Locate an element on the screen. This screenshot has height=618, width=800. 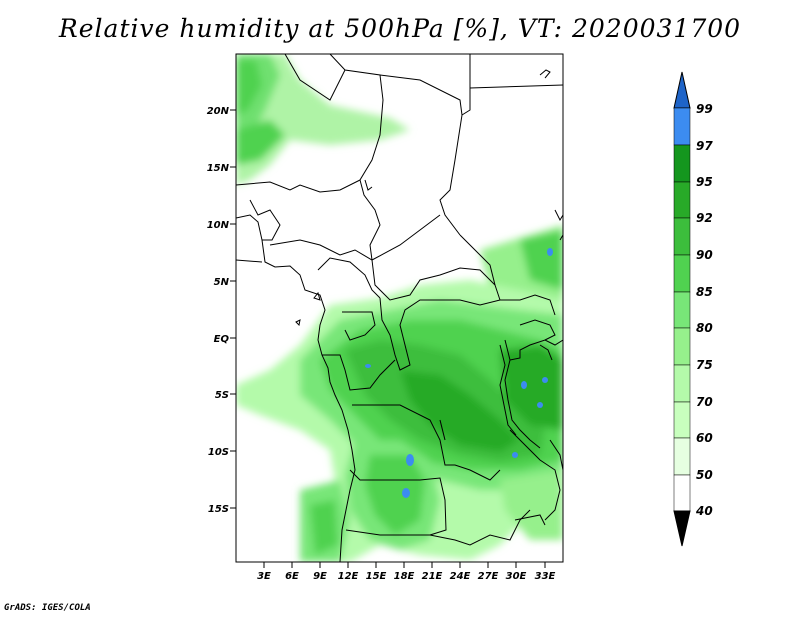
lon-label: 30E is located at coordinates (516, 576).